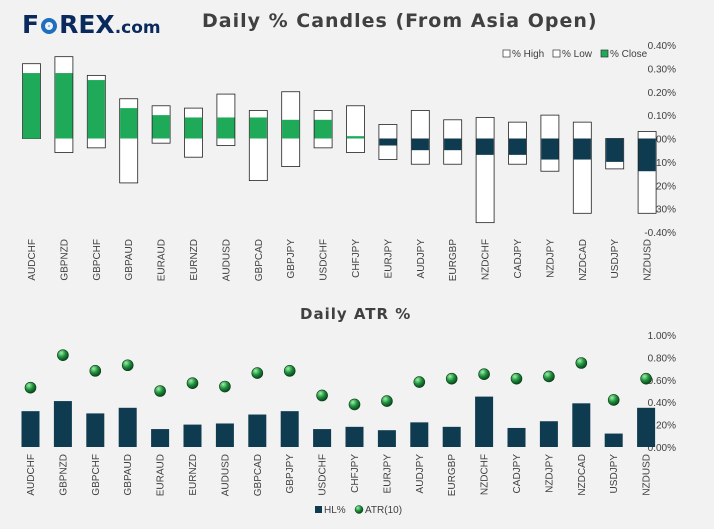 This screenshot has height=529, width=714. I want to click on logo-rest: REX, so click(87, 24).